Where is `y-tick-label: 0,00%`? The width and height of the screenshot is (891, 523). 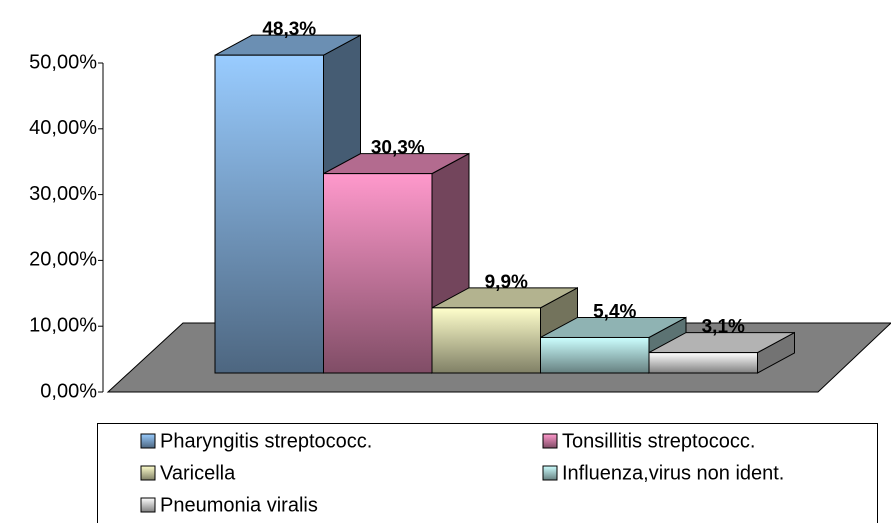 y-tick-label: 0,00% is located at coordinates (68, 391).